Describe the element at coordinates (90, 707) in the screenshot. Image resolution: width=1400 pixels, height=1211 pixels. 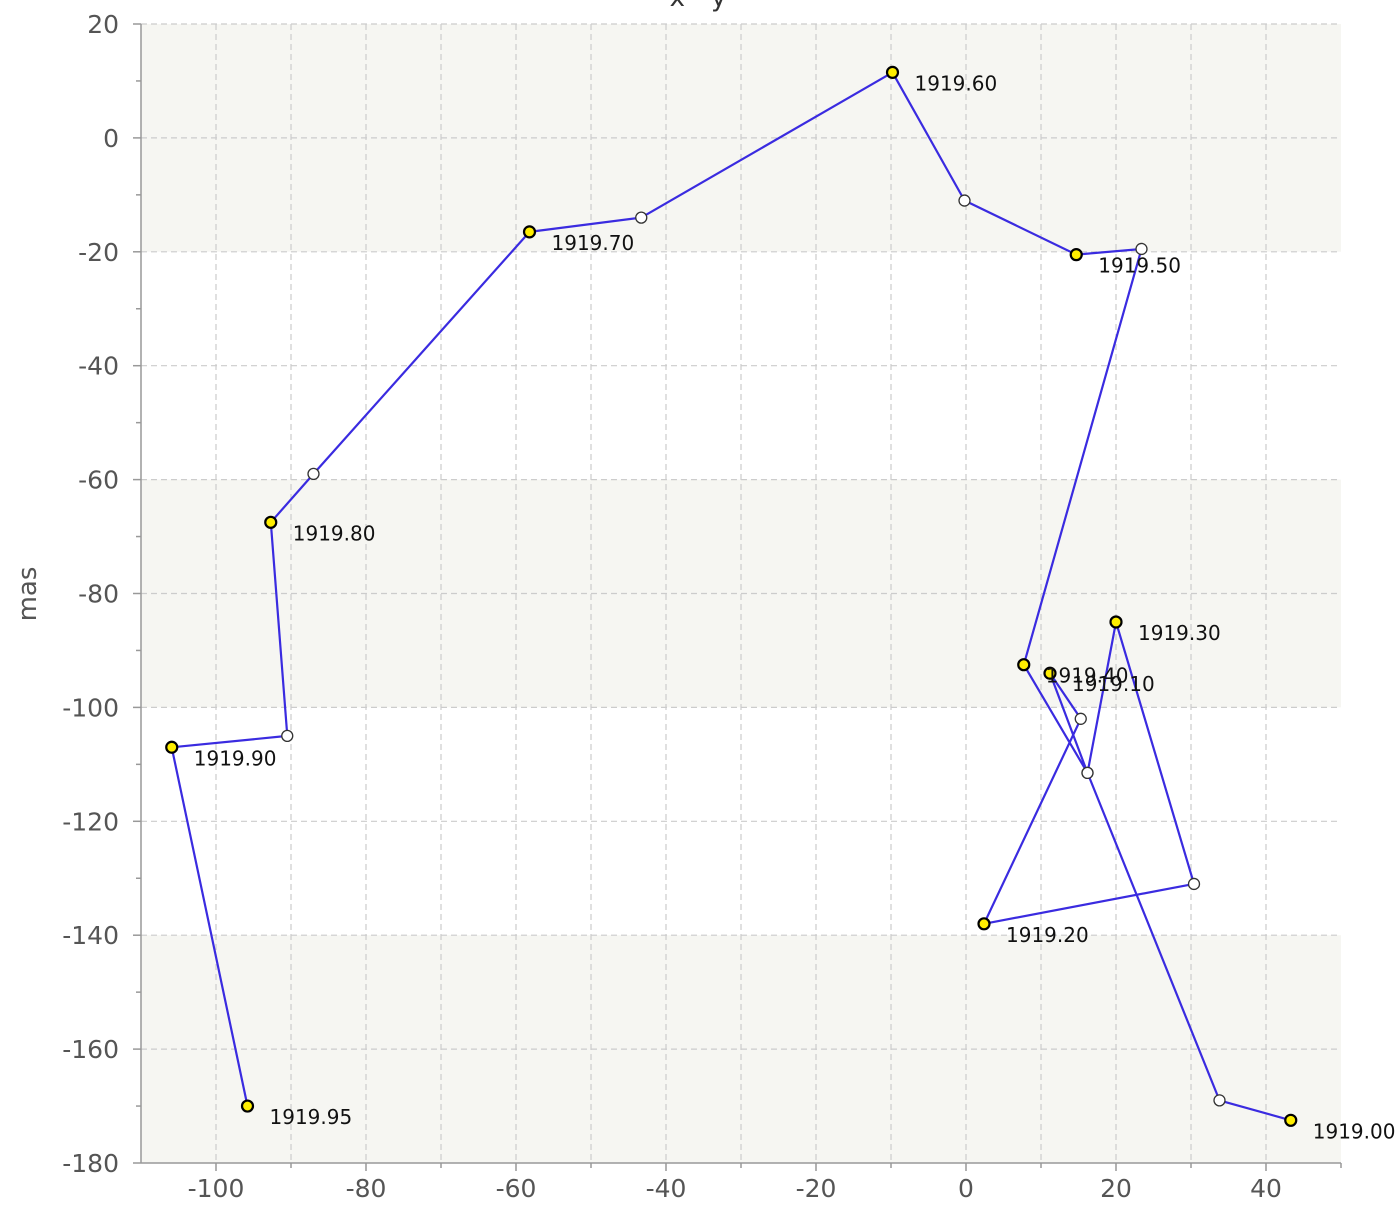
I see `y-tick-label: -100` at that location.